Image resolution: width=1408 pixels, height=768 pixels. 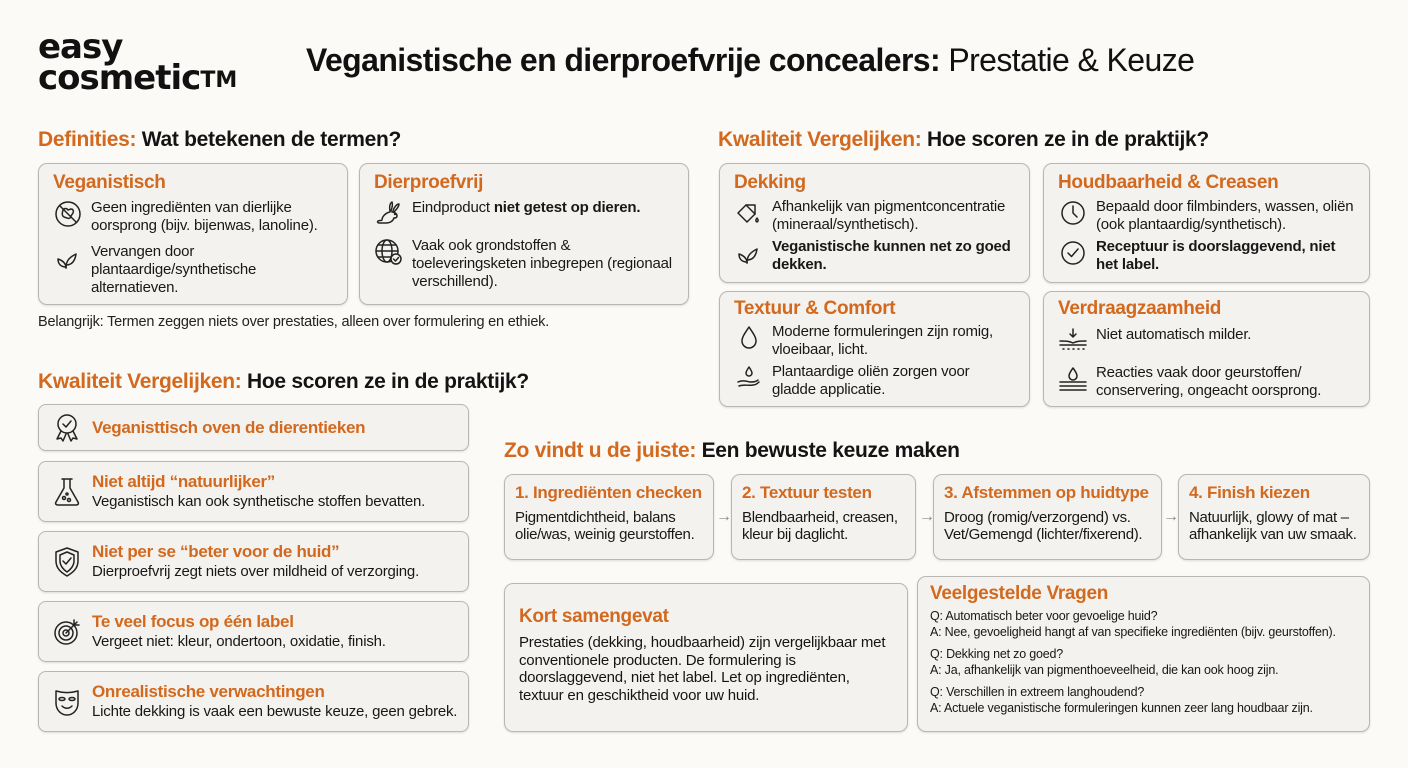 What do you see at coordinates (1073, 253) in the screenshot?
I see `check-circle-icon` at bounding box center [1073, 253].